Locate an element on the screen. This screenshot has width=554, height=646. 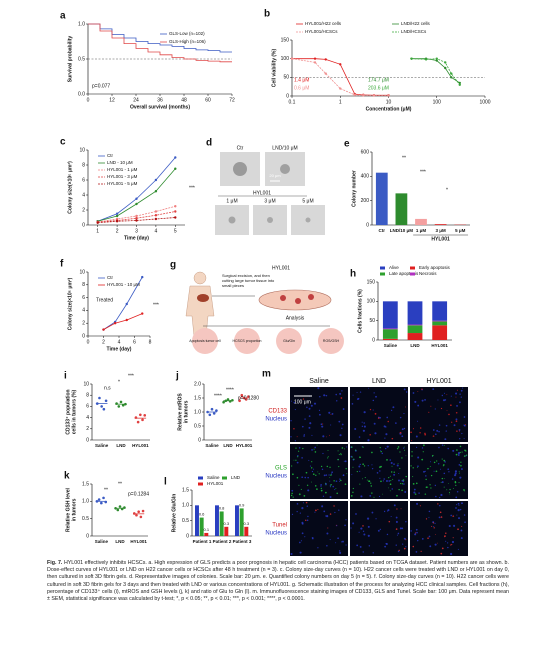
y-tick-label: 1.0 is located at coordinates (185, 506).